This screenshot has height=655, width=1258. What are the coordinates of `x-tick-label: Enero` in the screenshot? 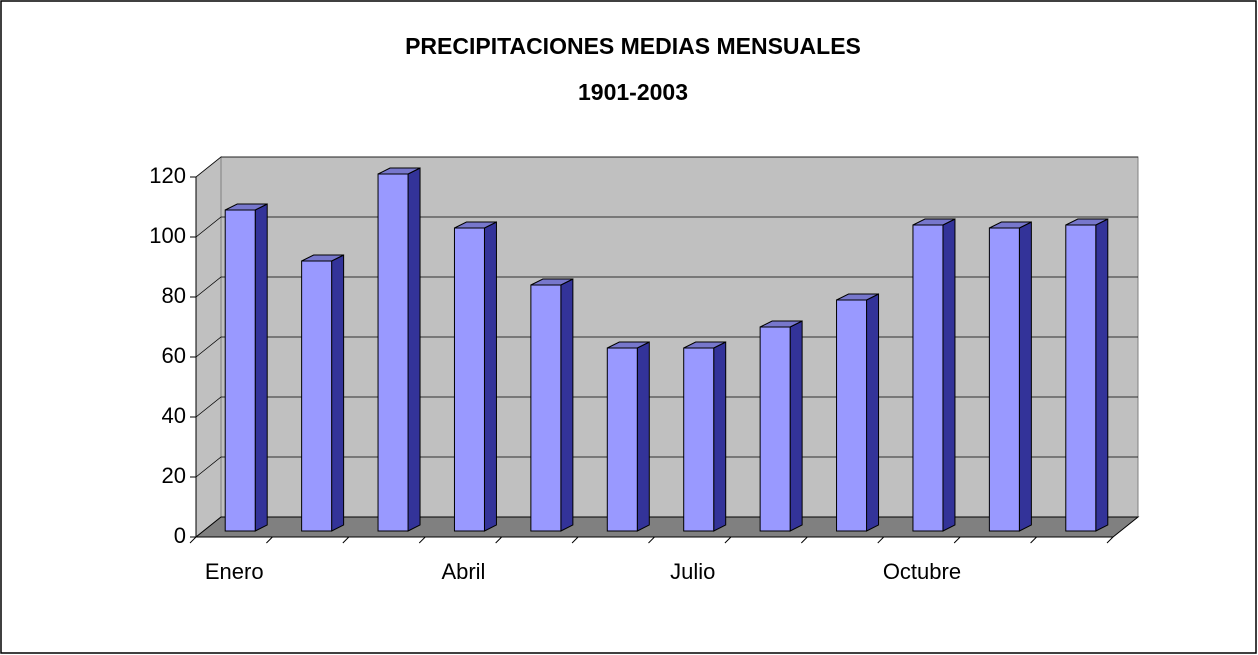 It's located at (234, 571).